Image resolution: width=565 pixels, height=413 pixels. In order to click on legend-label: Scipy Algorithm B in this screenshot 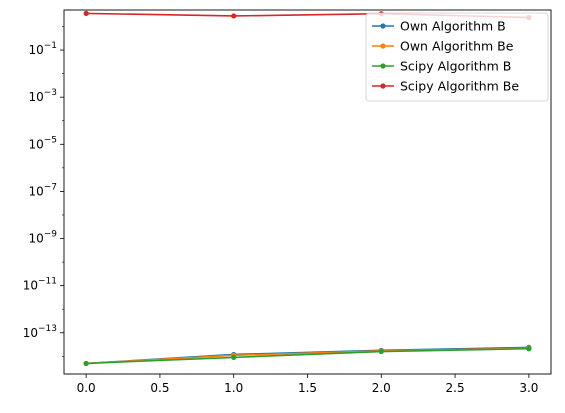, I will do `click(455, 66)`.